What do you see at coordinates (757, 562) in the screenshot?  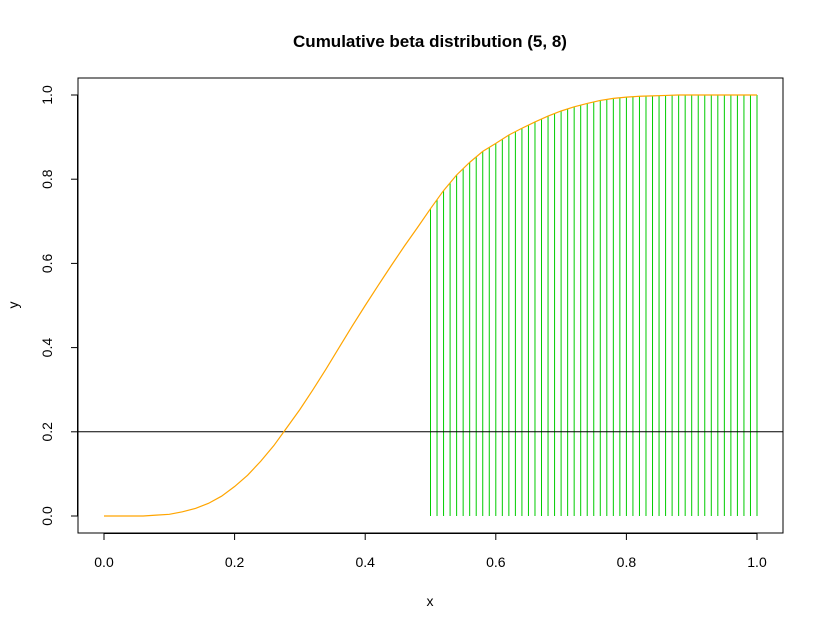 I see `x-tick-label: 1.0` at bounding box center [757, 562].